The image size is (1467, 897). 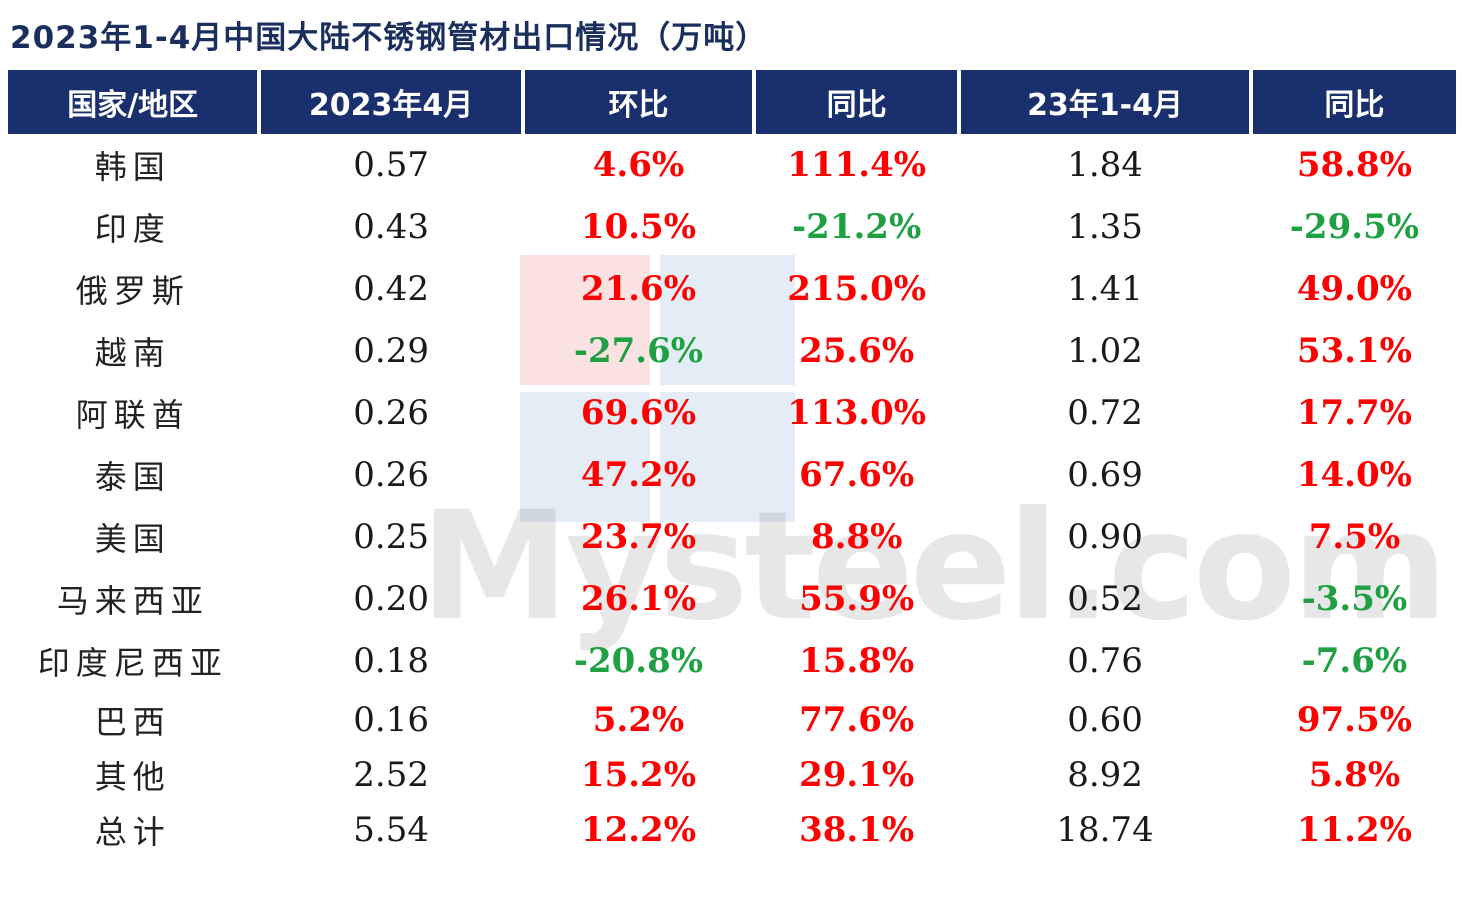 What do you see at coordinates (391, 102) in the screenshot?
I see `header-cell-april: 2023年4月` at bounding box center [391, 102].